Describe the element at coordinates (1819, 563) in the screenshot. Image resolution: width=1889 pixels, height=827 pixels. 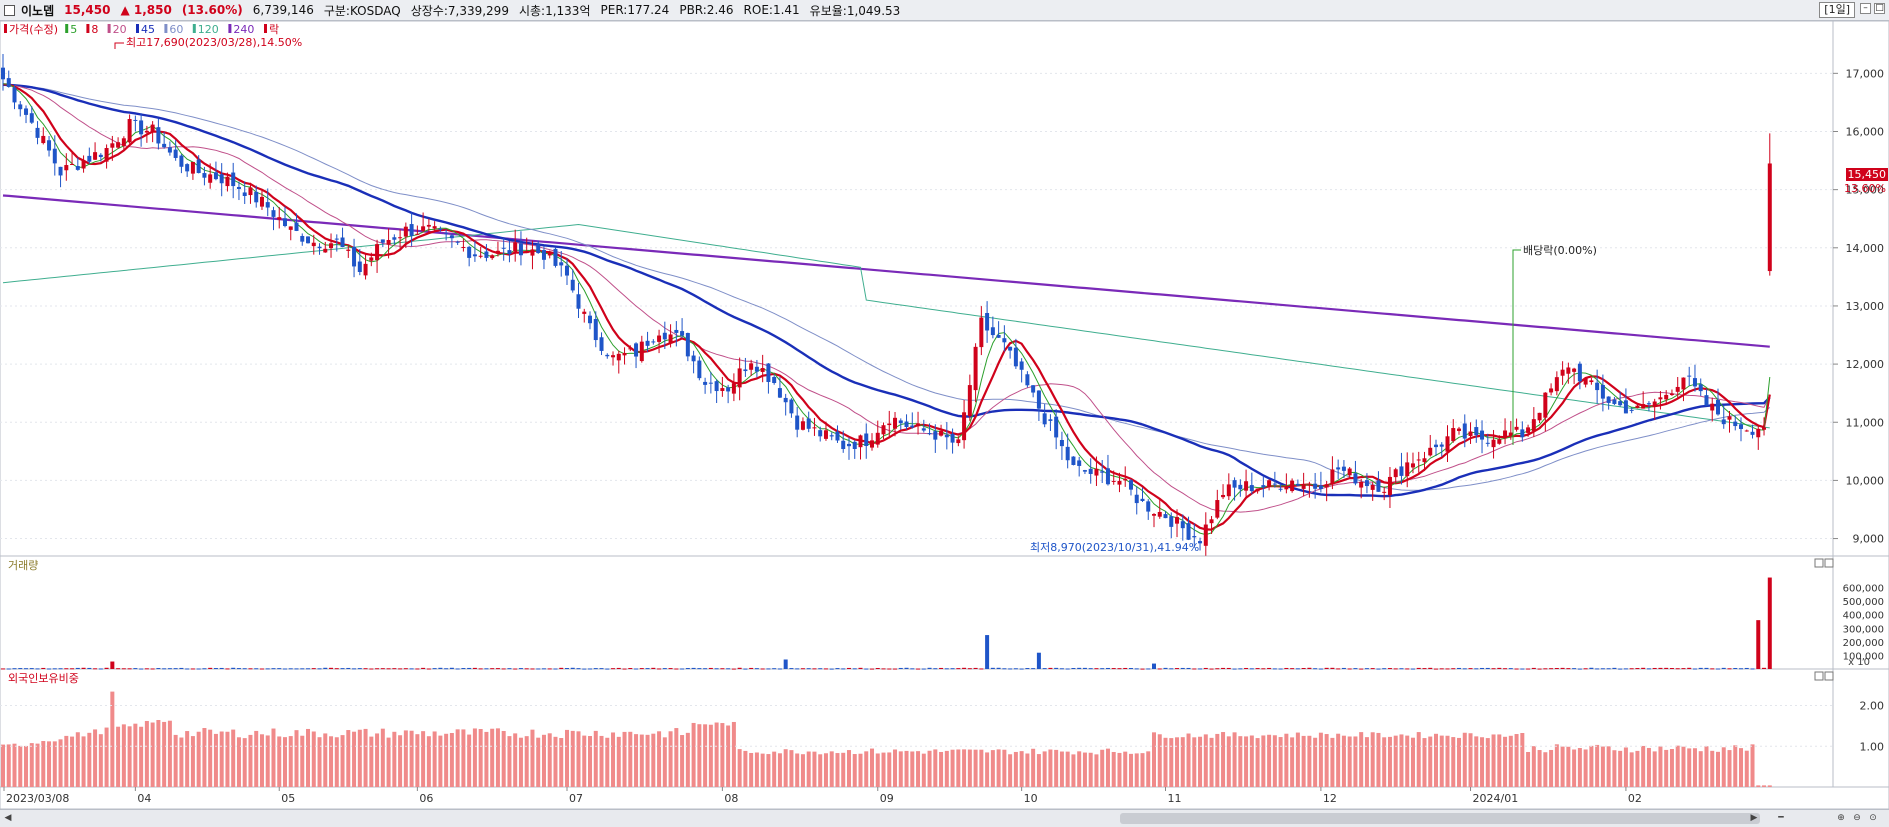
I see `volume-panel-min-icon` at that location.